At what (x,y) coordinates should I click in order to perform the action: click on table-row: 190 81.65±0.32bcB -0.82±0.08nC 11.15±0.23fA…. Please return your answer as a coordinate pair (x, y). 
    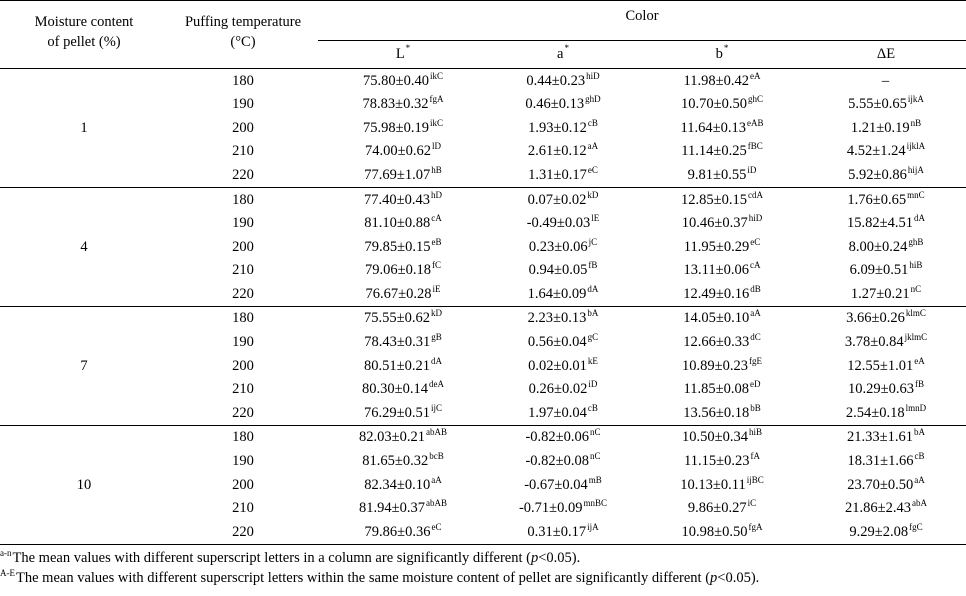
    Looking at the image, I should click on (483, 462).